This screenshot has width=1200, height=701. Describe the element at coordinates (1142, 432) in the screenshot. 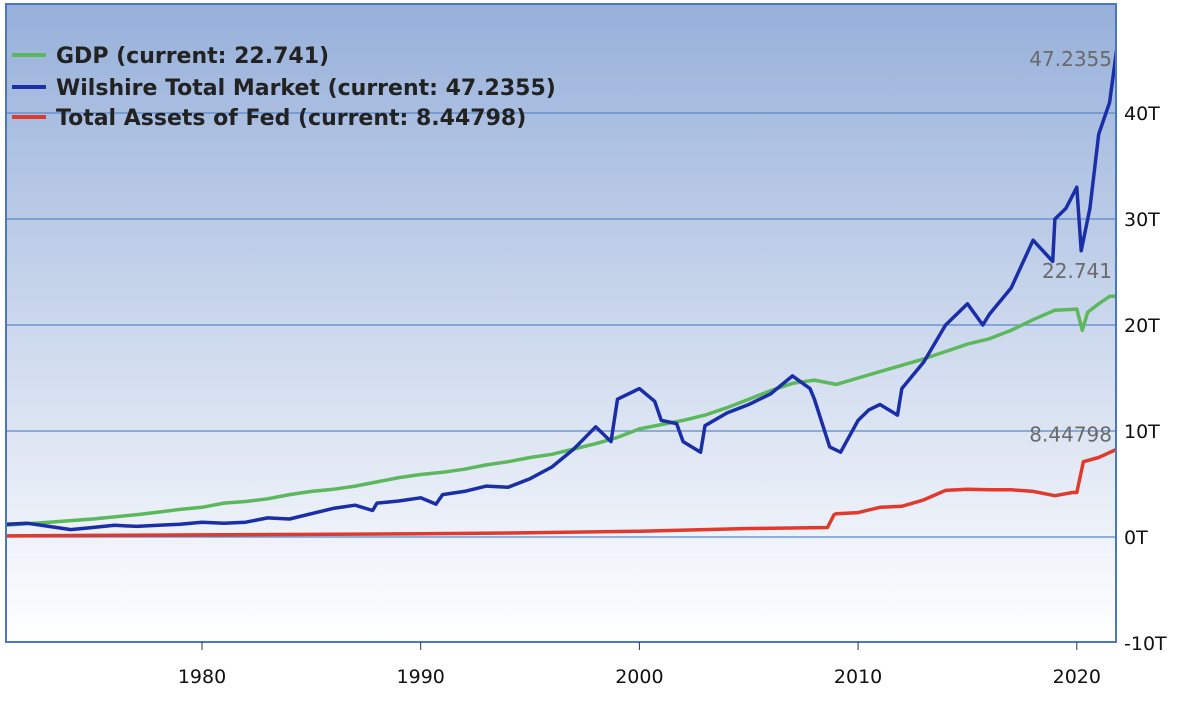

I see `y-tick-label: 10T` at that location.